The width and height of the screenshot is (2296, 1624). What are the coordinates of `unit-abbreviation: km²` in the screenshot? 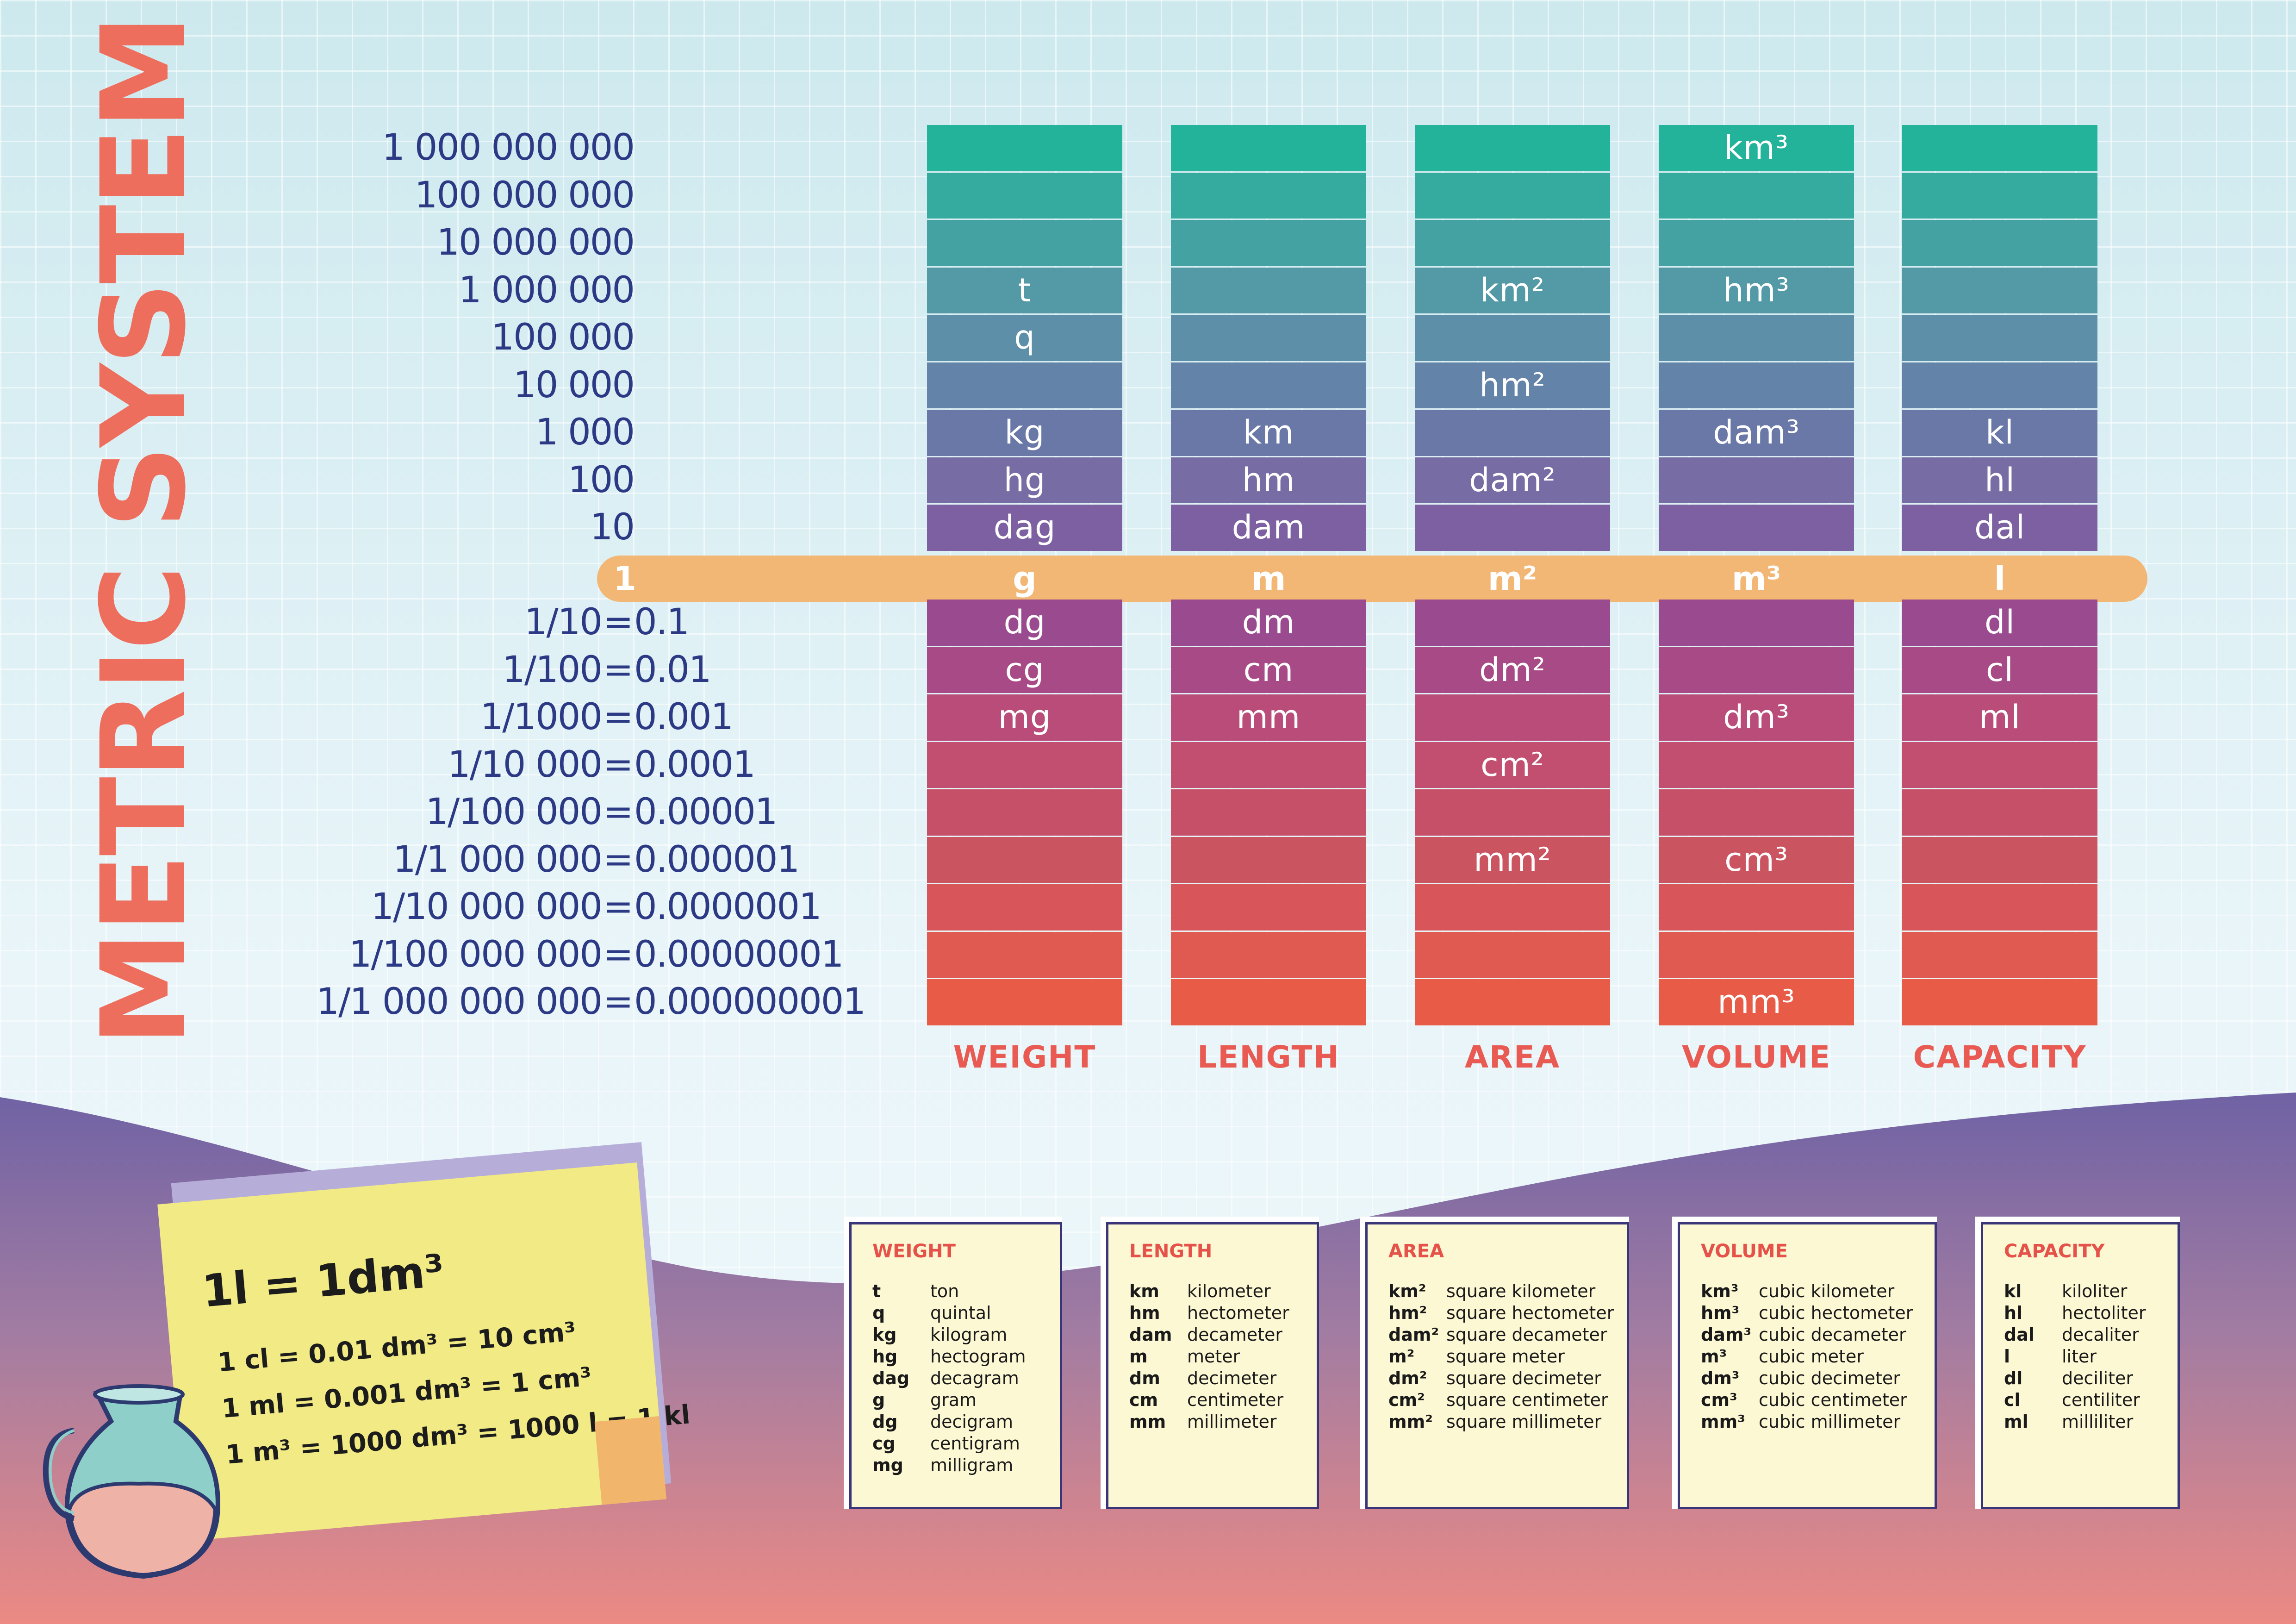 It's located at (1407, 1291).